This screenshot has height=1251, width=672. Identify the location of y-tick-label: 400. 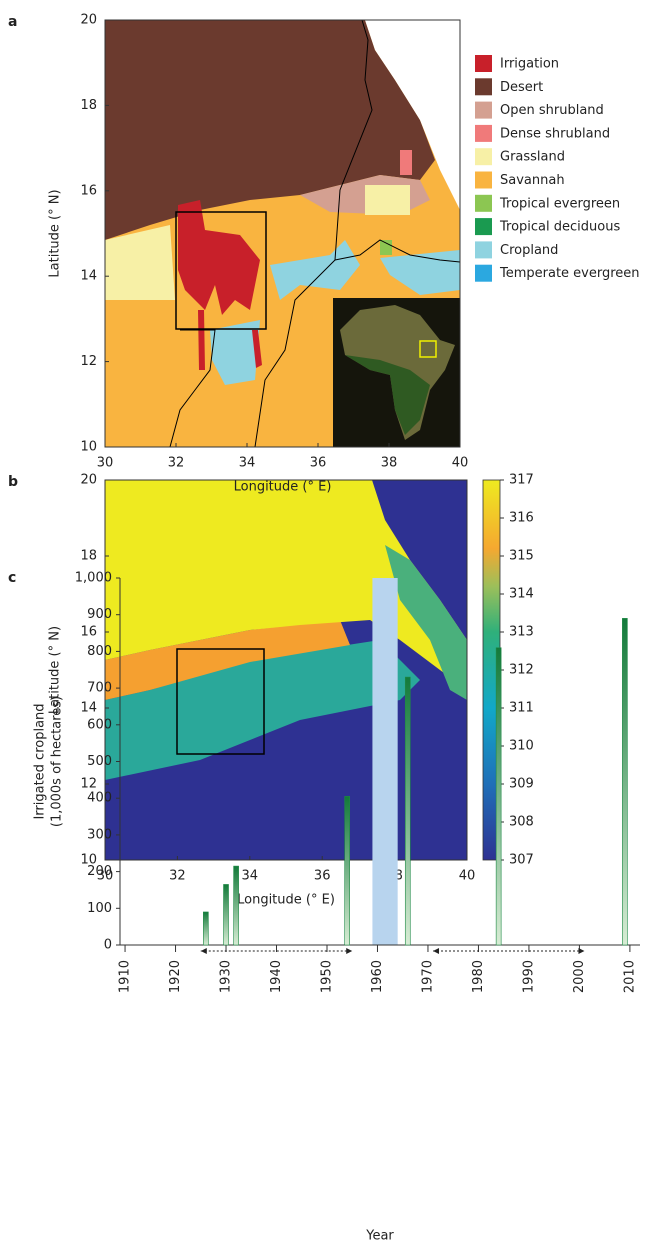
(99, 798).